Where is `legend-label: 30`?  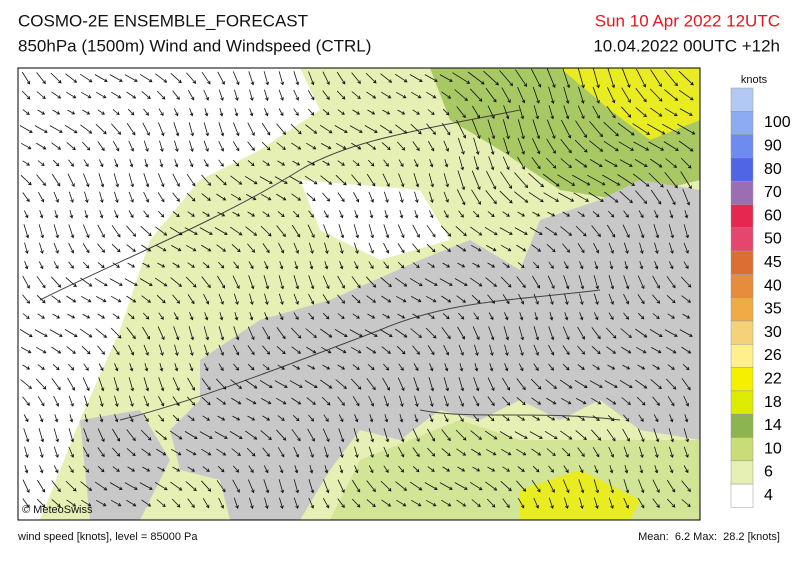 legend-label: 30 is located at coordinates (773, 332).